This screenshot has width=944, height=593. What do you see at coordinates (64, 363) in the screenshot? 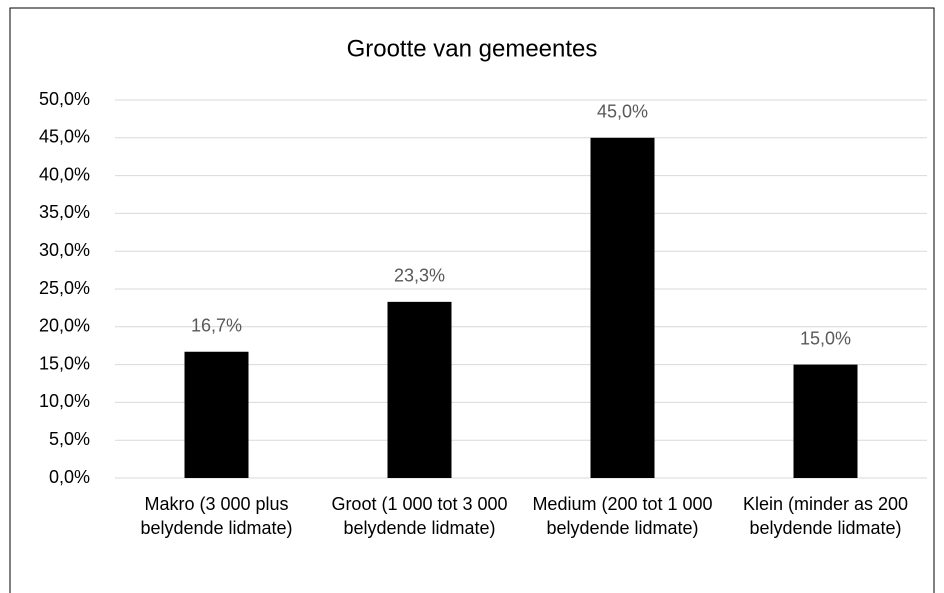
I see `y-tick-label: 15,0%` at bounding box center [64, 363].